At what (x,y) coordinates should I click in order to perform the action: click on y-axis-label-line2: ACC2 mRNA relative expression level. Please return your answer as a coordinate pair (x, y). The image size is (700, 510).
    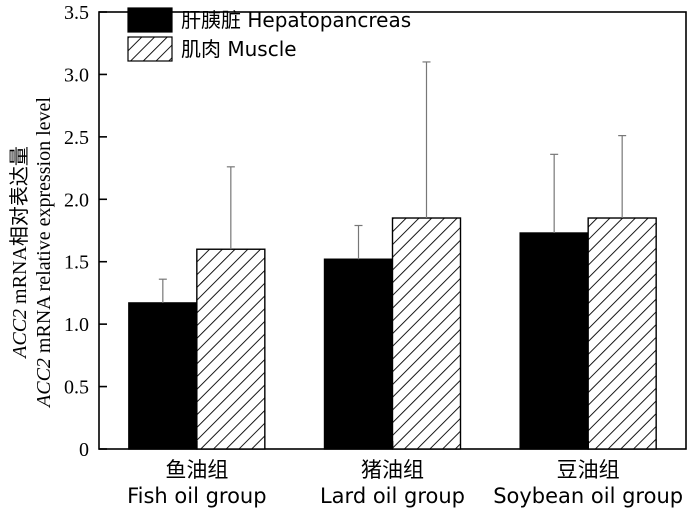
    Looking at the image, I should click on (44, 253).